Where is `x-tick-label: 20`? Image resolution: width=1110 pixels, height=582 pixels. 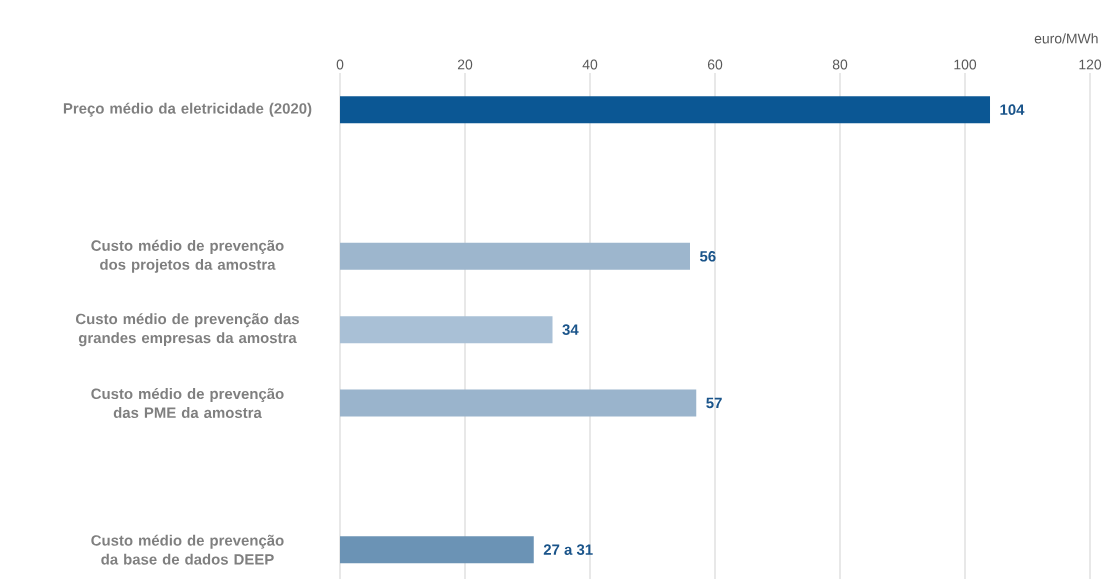 x-tick-label: 20 is located at coordinates (465, 64).